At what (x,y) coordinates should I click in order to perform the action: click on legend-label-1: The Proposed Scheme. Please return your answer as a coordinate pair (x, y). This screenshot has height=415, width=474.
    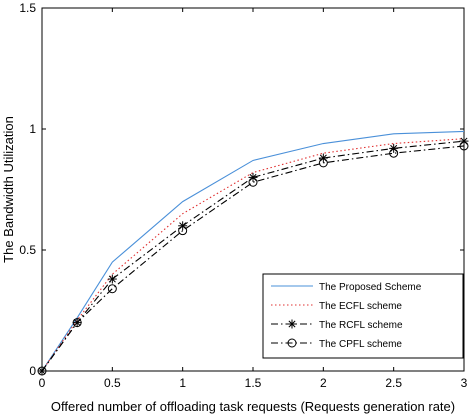
    Looking at the image, I should click on (370, 287).